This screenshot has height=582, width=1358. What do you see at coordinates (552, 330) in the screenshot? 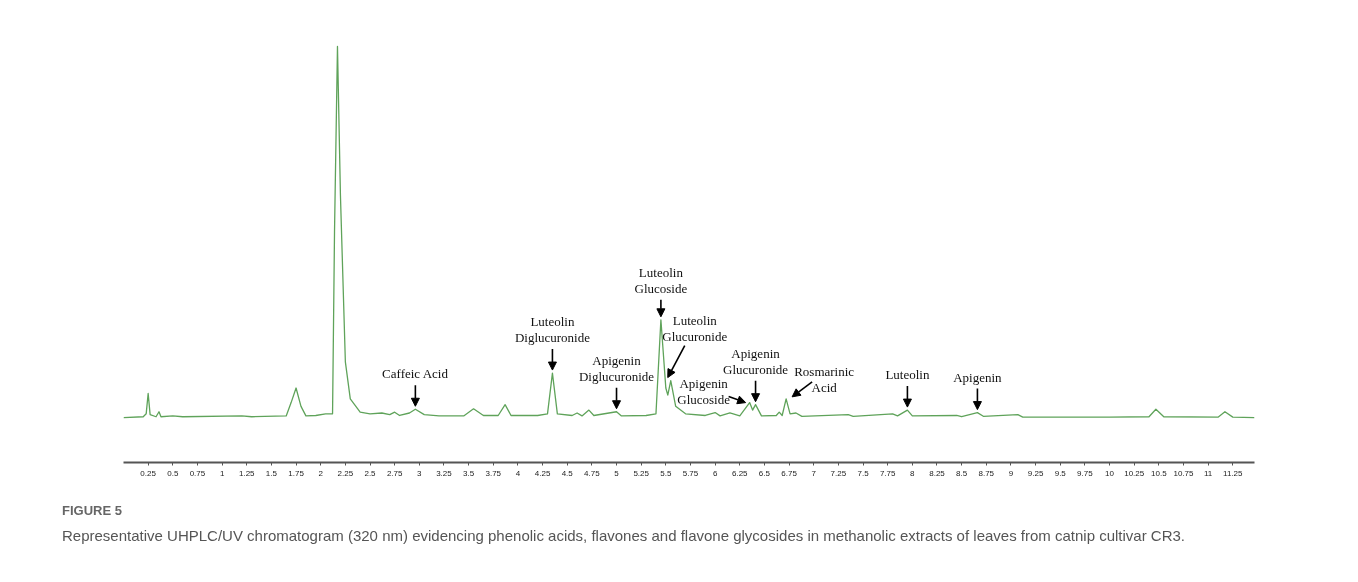
I see `annotation: Luteolin Diglucuronide` at bounding box center [552, 330].